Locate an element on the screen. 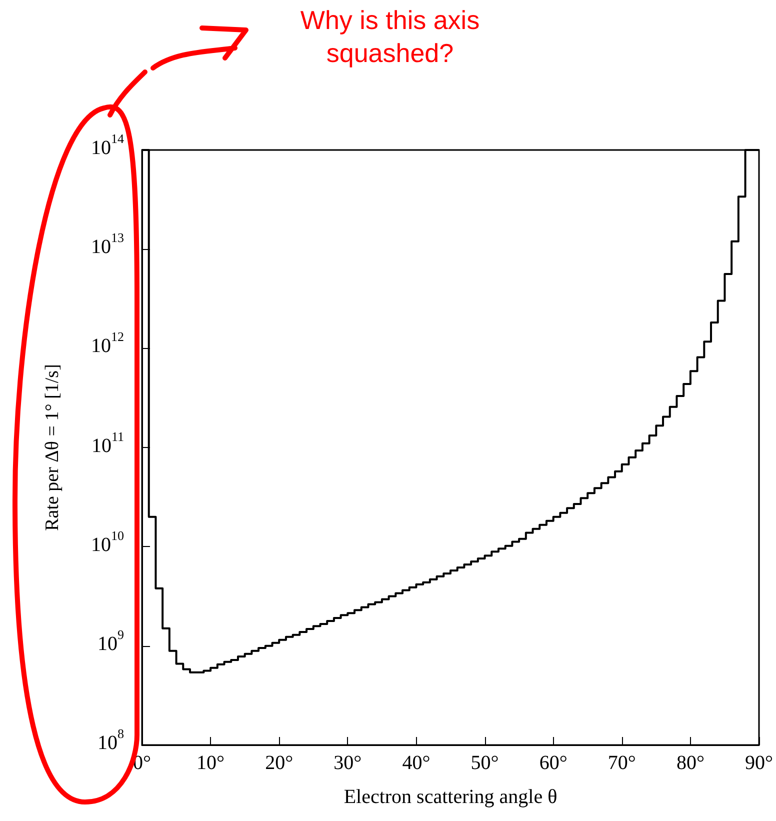  x-tick-label: 70° is located at coordinates (622, 763).